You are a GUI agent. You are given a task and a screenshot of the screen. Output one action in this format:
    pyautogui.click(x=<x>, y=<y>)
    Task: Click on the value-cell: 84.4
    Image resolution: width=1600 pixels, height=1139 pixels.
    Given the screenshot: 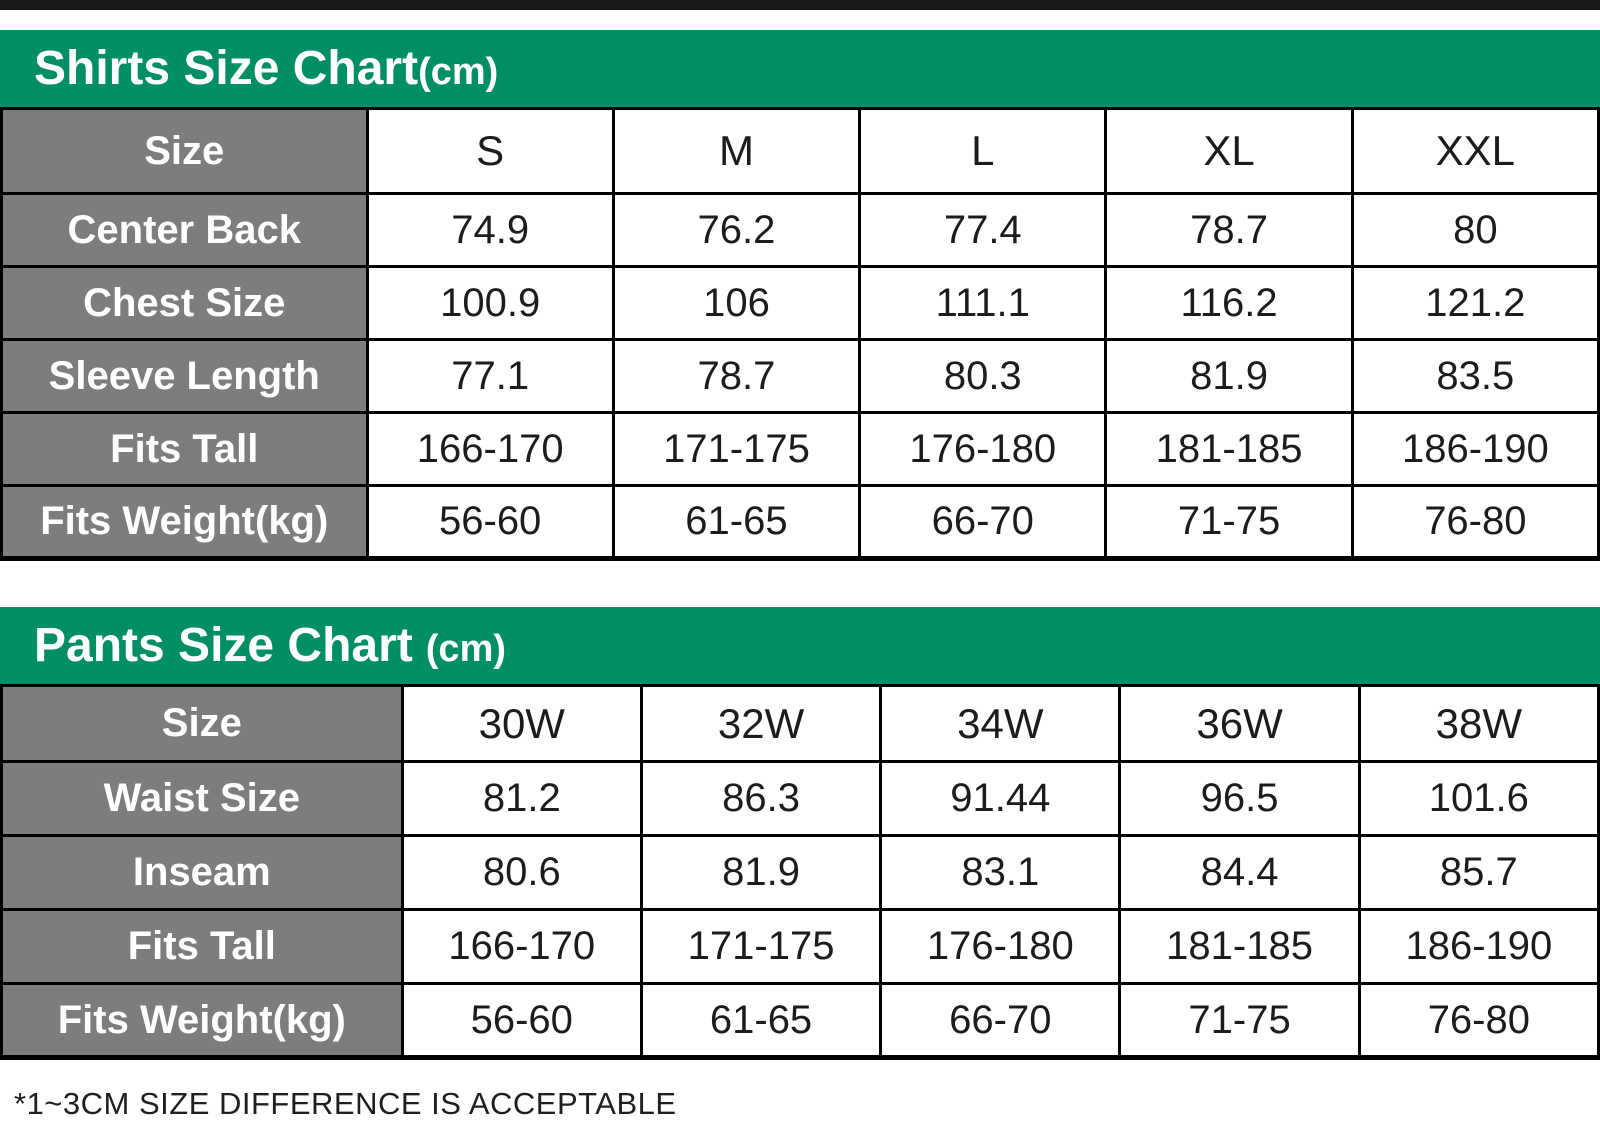 What is the action you would take?
    pyautogui.click(x=1239, y=872)
    